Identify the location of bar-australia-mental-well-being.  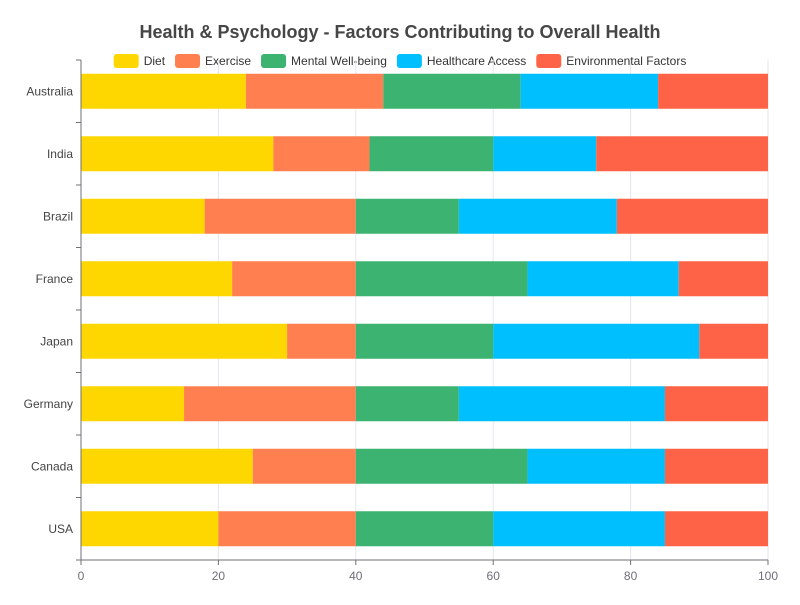
(452, 91).